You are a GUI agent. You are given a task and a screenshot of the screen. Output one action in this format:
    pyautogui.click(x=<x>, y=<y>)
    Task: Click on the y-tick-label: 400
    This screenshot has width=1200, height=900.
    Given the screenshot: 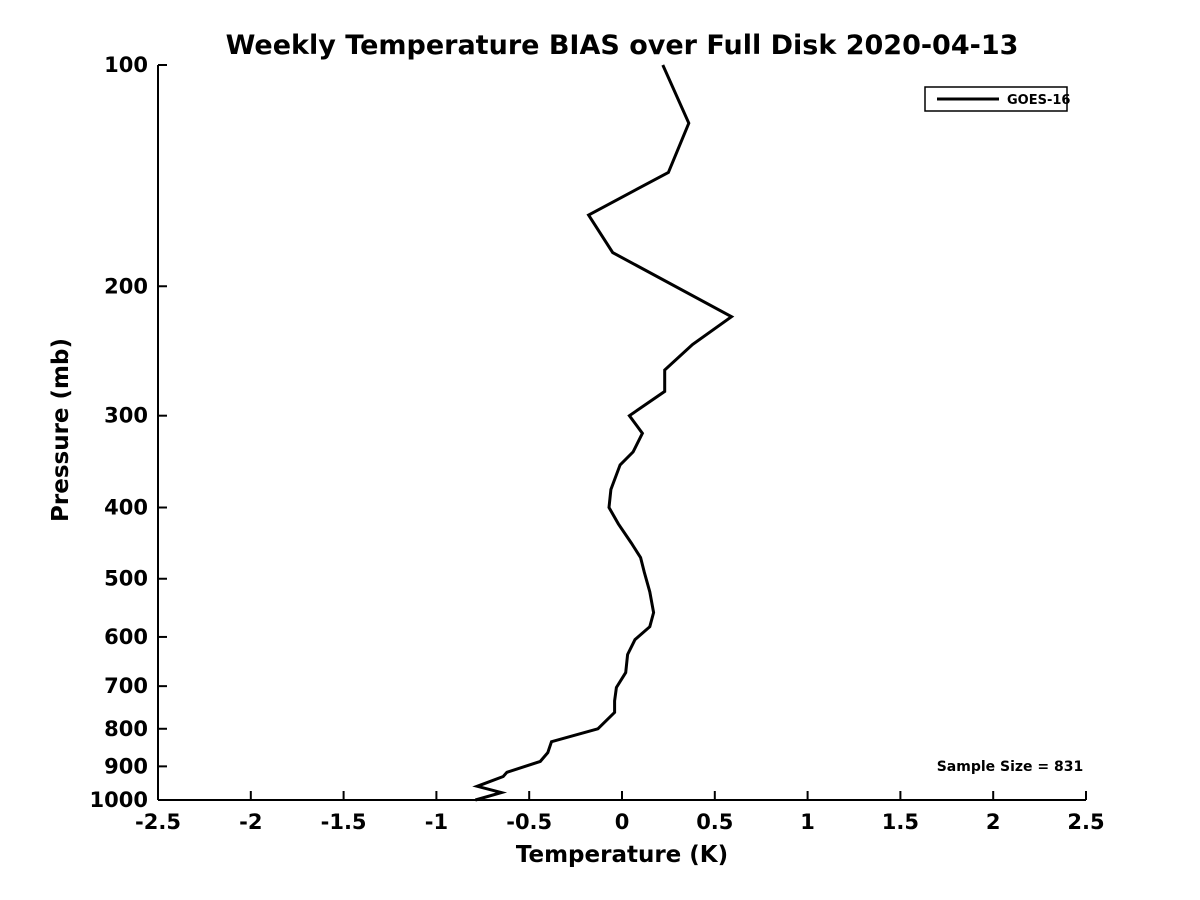 What is the action you would take?
    pyautogui.click(x=126, y=508)
    